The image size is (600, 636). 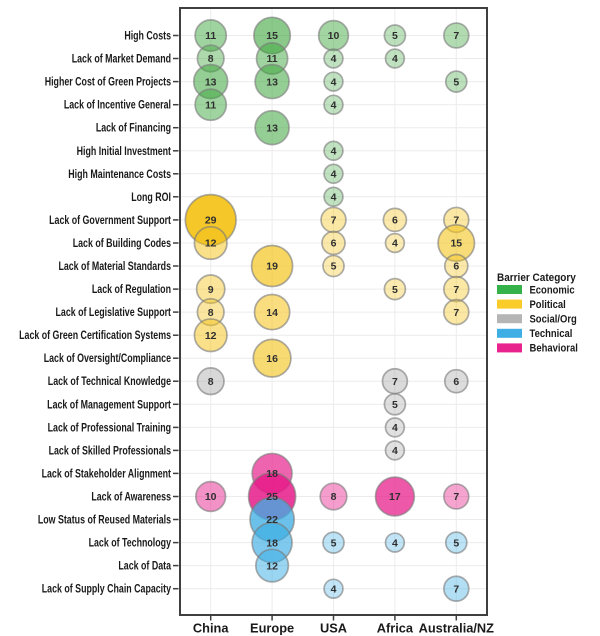 I want to click on svg-text: Lack of Awareness, so click(x=131, y=498).